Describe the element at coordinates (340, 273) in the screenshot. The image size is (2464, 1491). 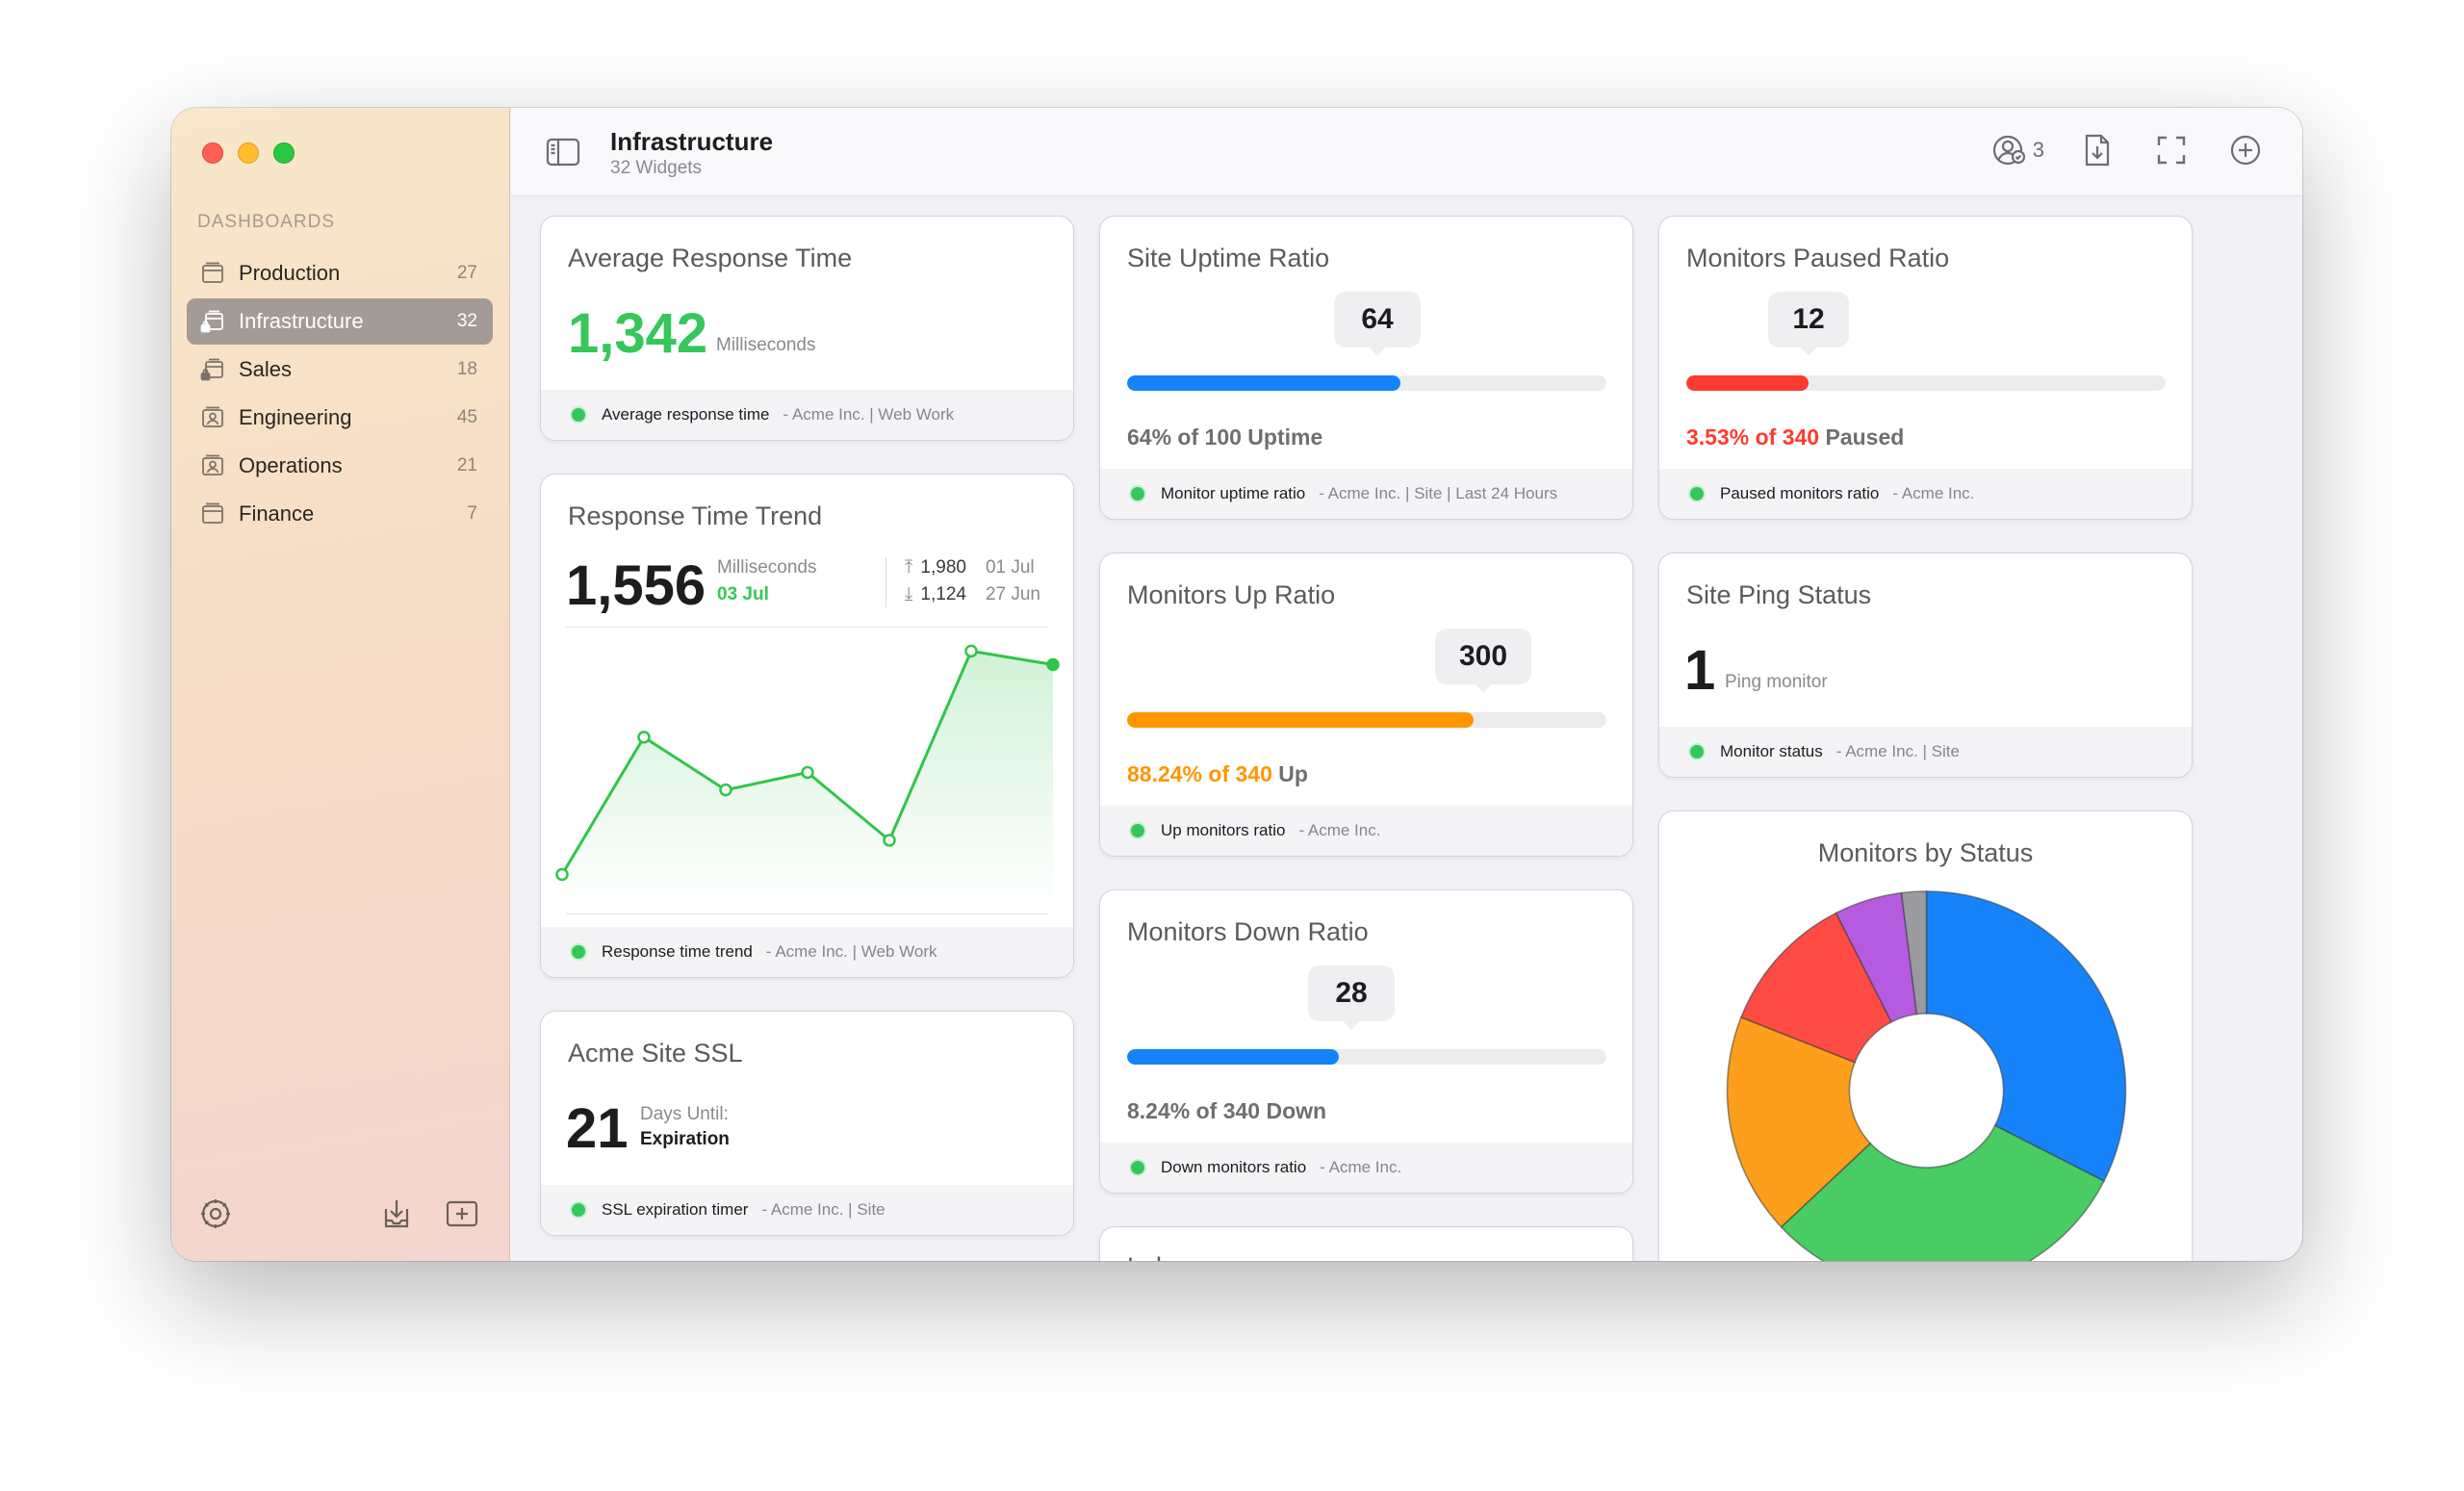
I see `sidebar-item-production: Production 27` at that location.